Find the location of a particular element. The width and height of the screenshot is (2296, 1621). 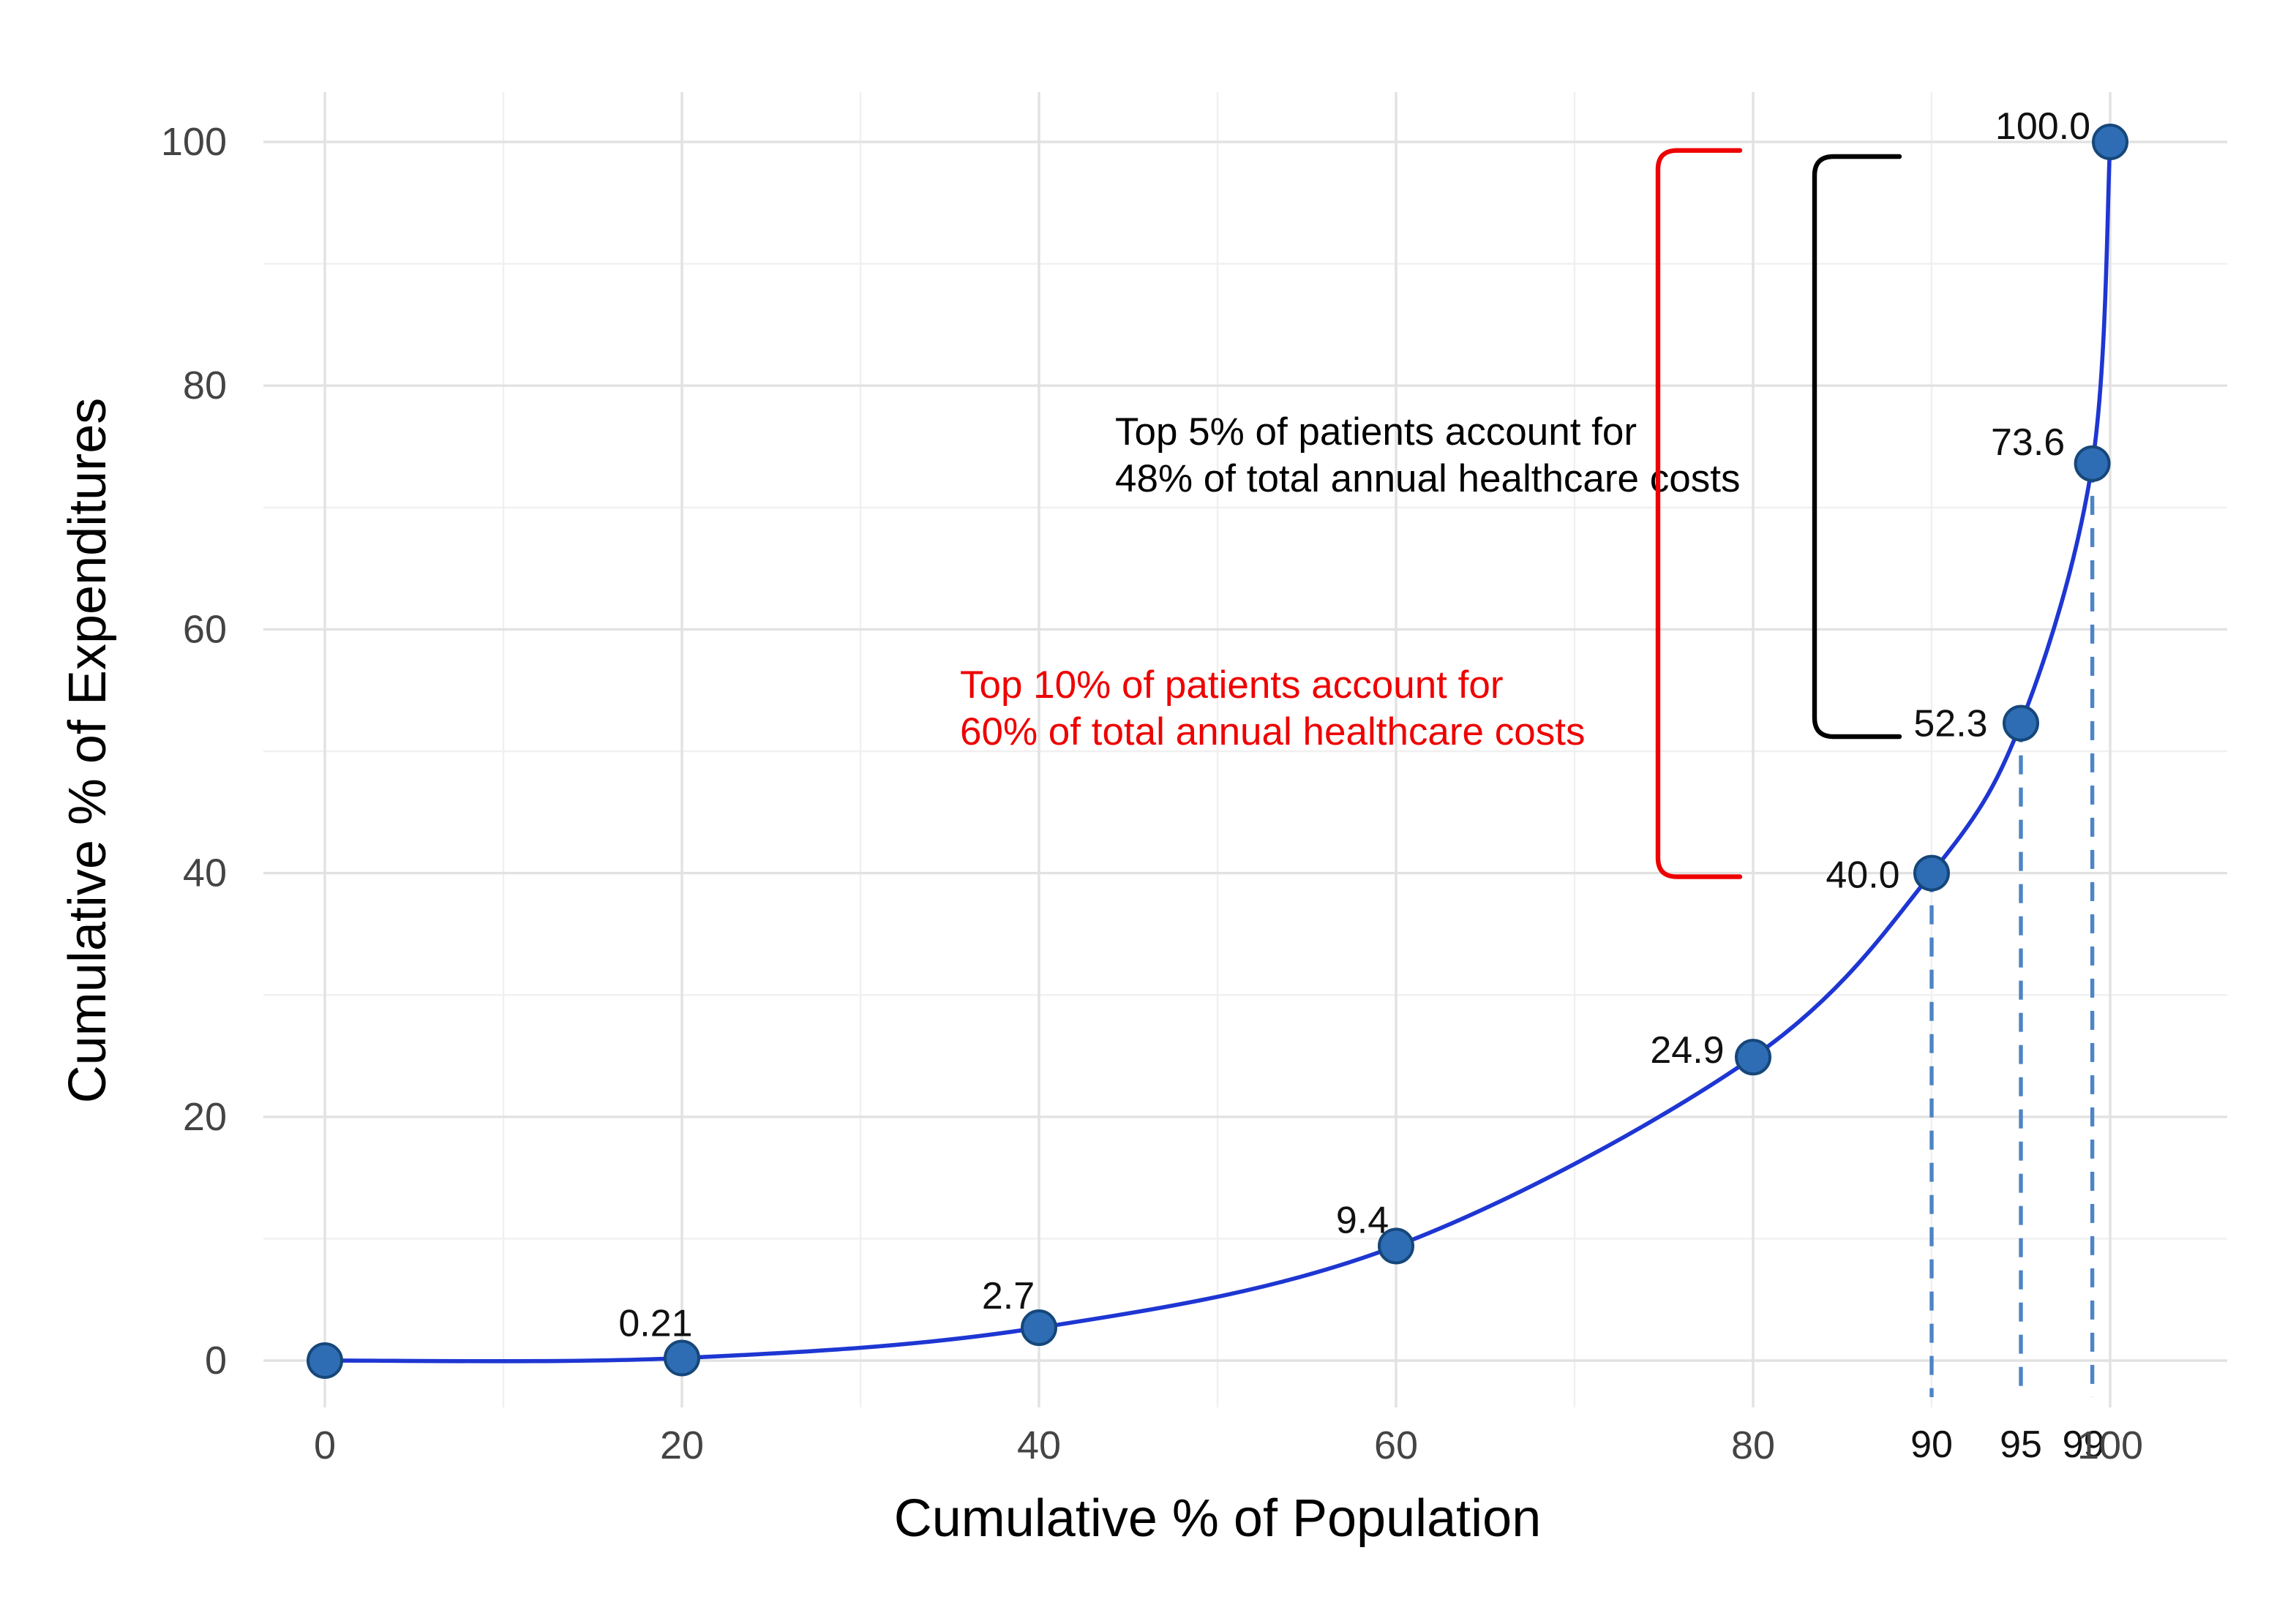

guide-tick-label: 95 is located at coordinates (2021, 1444).